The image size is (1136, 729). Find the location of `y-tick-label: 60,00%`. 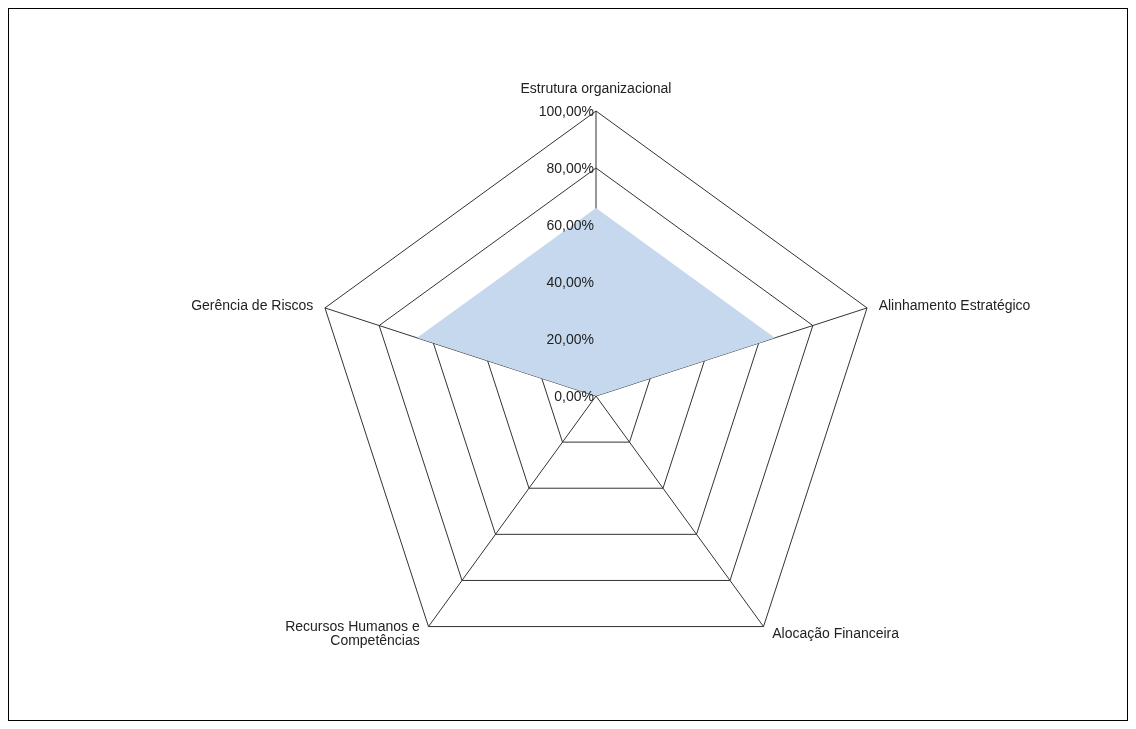

y-tick-label: 60,00% is located at coordinates (570, 225).